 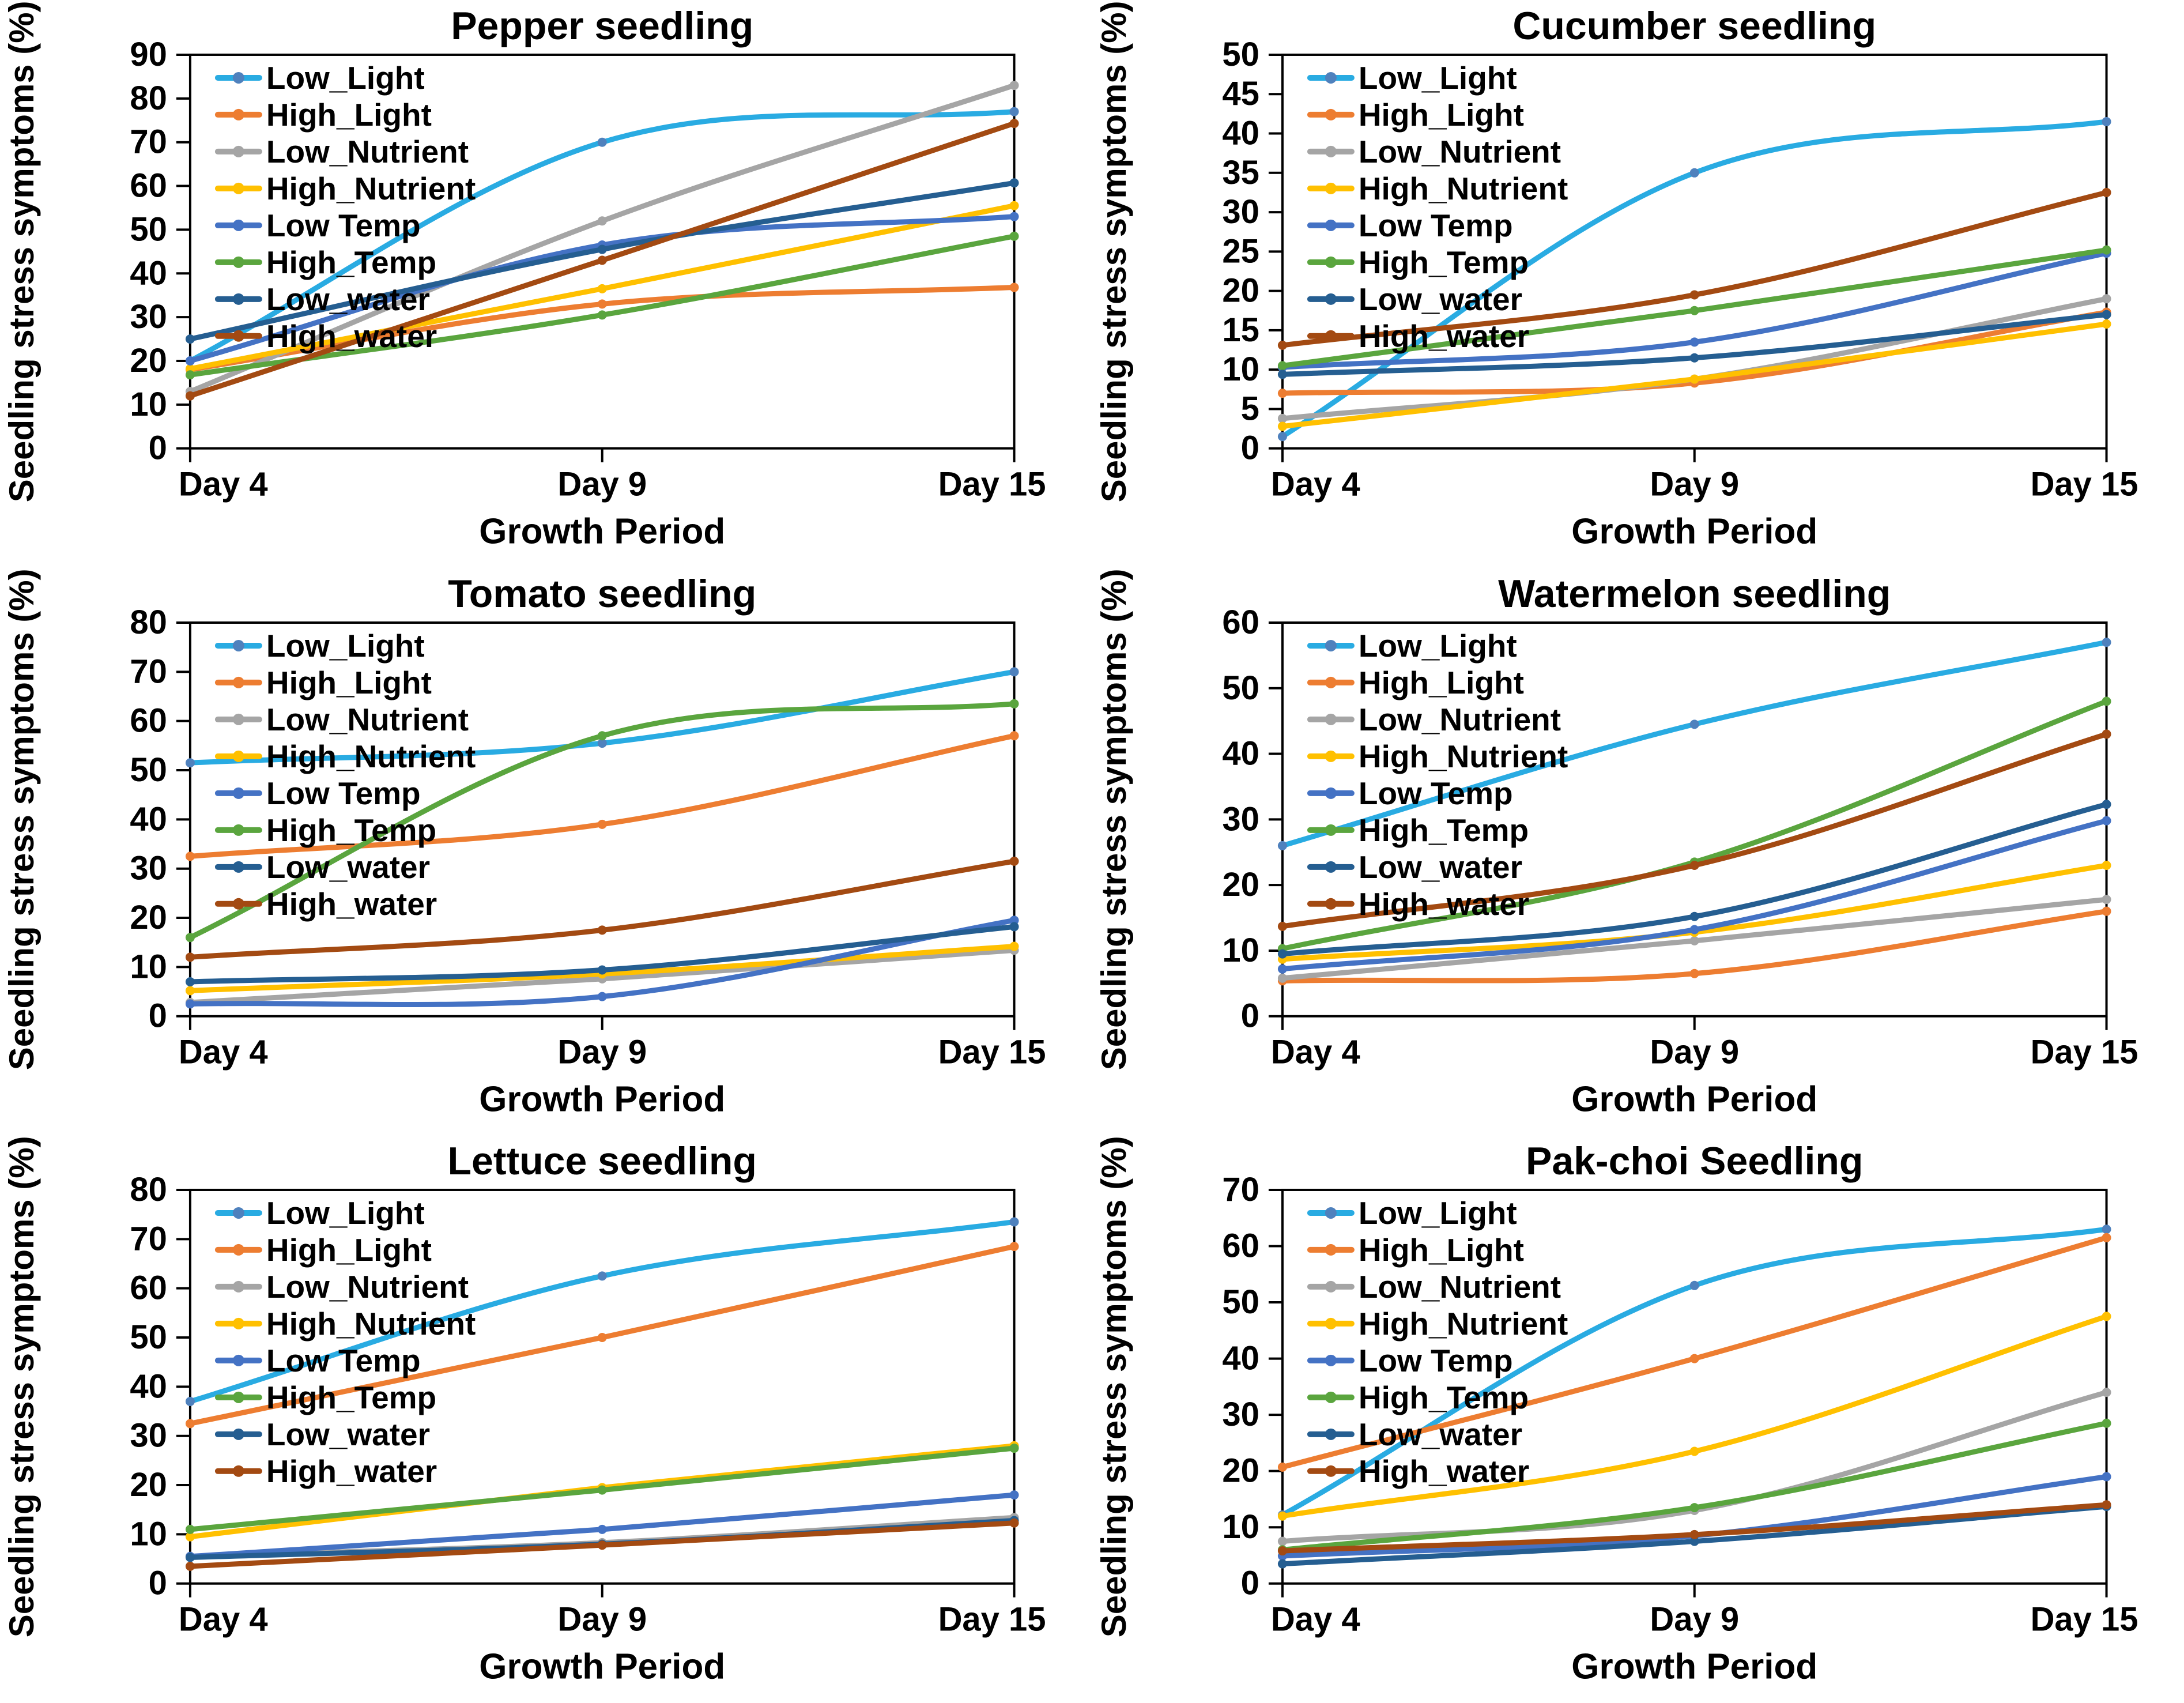 What do you see at coordinates (1240, 330) in the screenshot?
I see `y-tick-label: 15` at bounding box center [1240, 330].